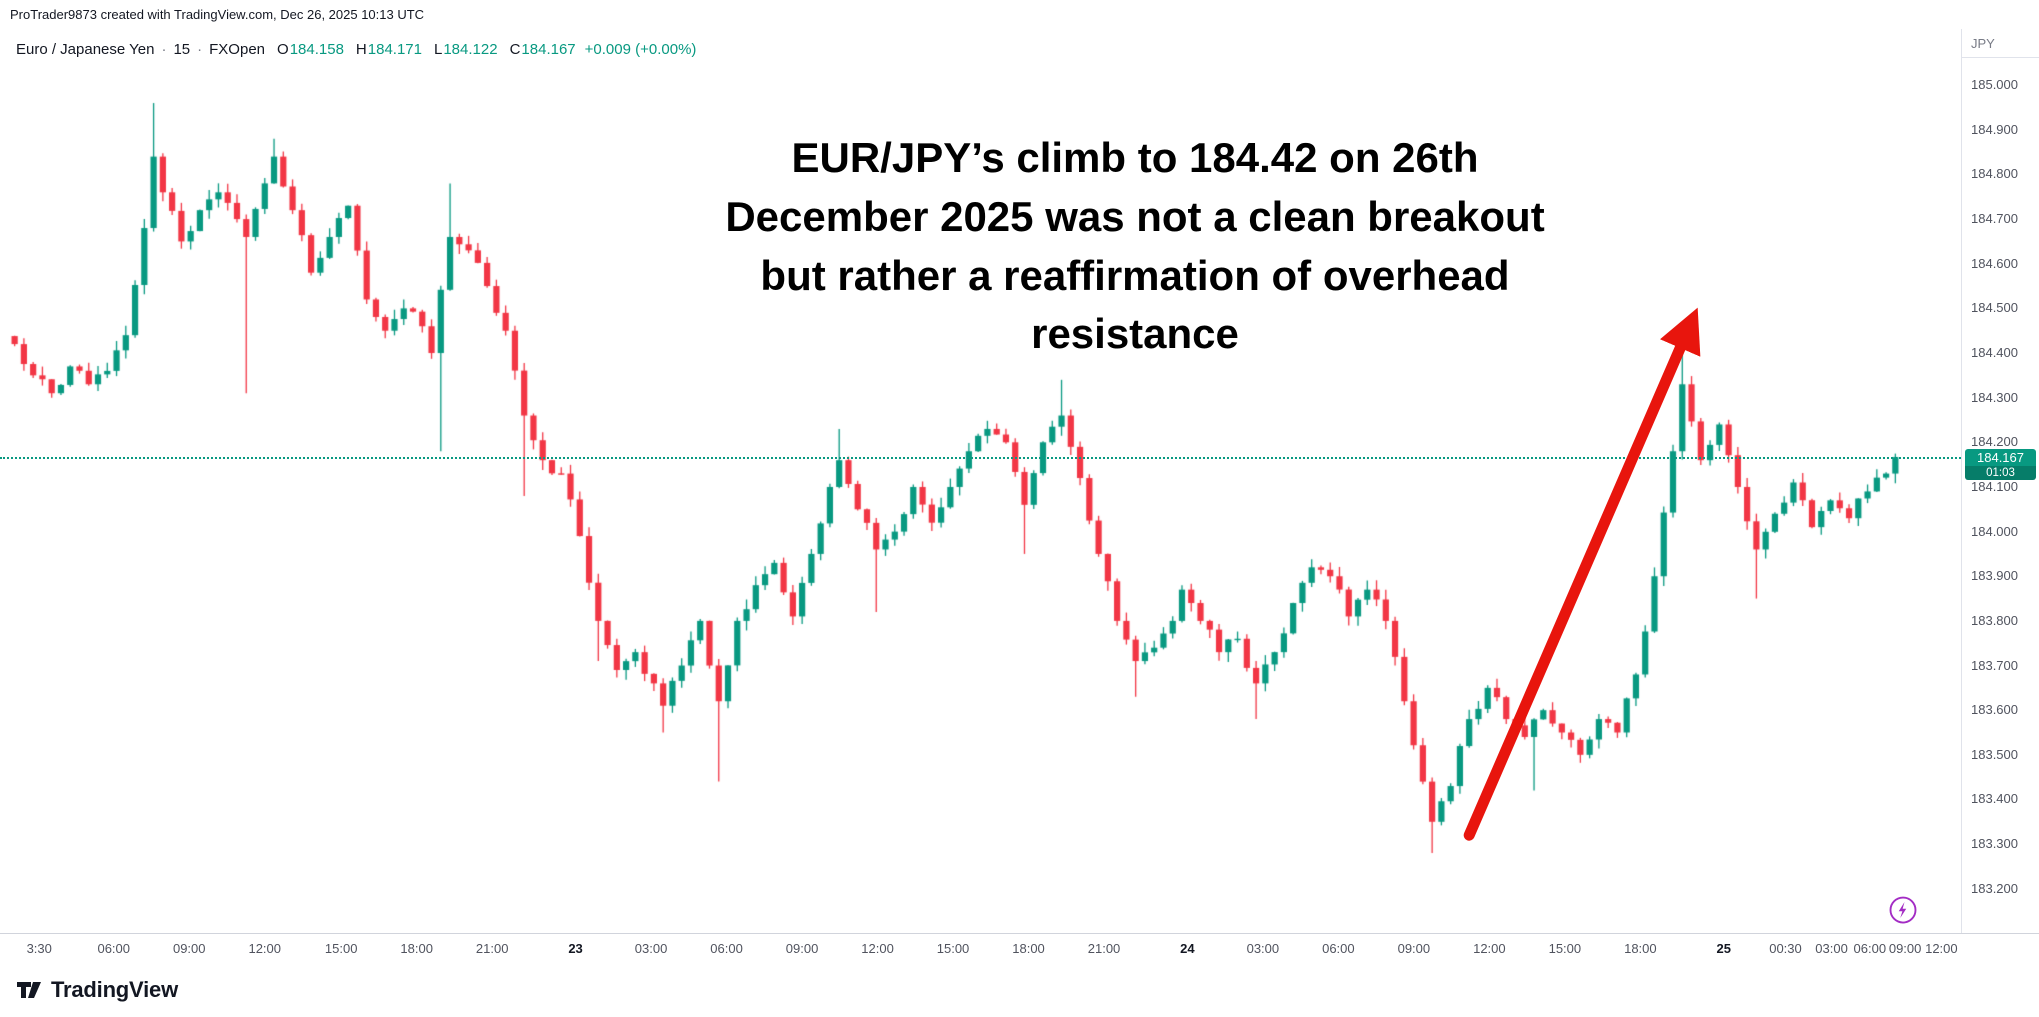 The image size is (2039, 1017). What do you see at coordinates (1994, 888) in the screenshot?
I see `price-scale-label: 183.200` at bounding box center [1994, 888].